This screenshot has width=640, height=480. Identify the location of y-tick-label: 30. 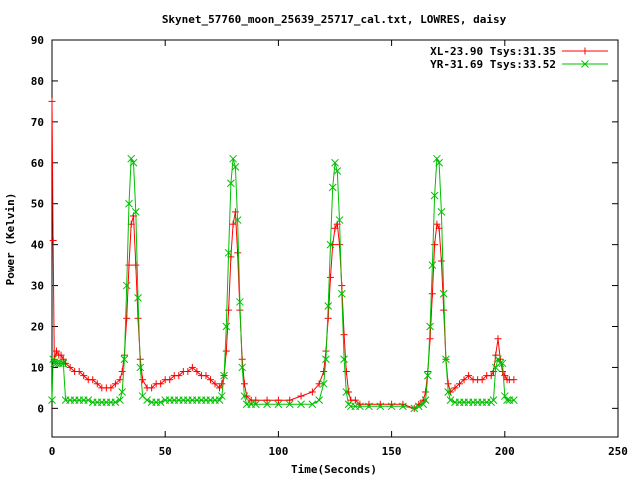
(37, 286).